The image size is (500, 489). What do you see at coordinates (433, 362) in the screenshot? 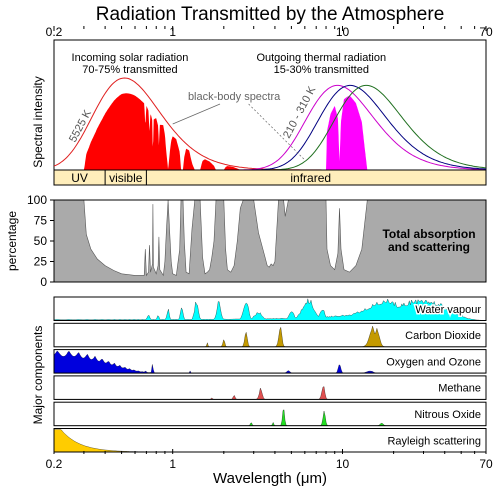
I see `component-label: Oxygen and Ozone` at bounding box center [433, 362].